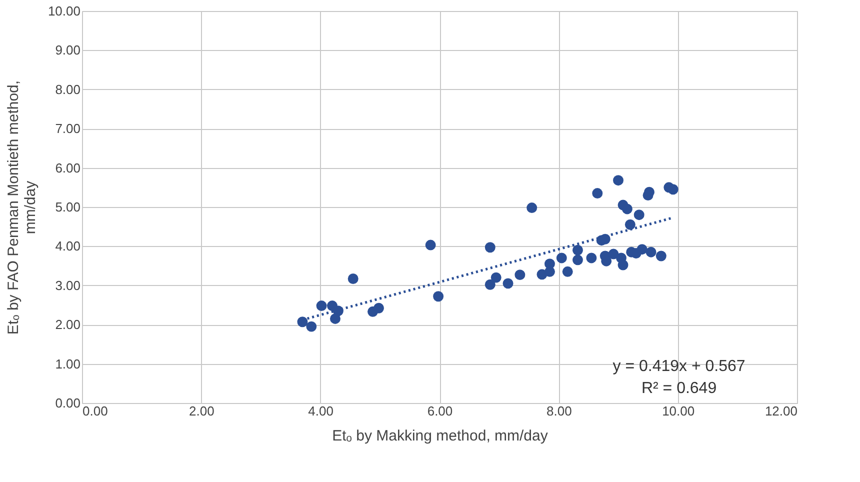 Image resolution: width=860 pixels, height=482 pixels. I want to click on x-tick-label: 8.00, so click(559, 411).